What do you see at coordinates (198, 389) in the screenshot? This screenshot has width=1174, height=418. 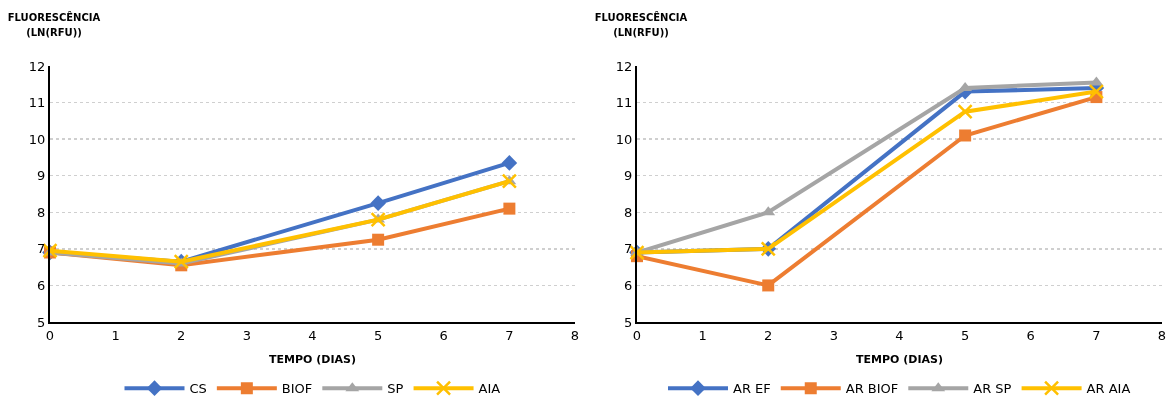 I see `legend-label: CS` at bounding box center [198, 389].